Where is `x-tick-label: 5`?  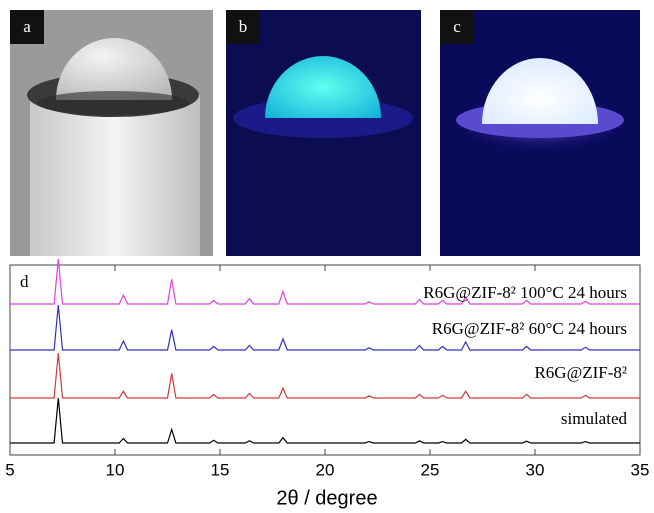
x-tick-label: 5 is located at coordinates (9, 469).